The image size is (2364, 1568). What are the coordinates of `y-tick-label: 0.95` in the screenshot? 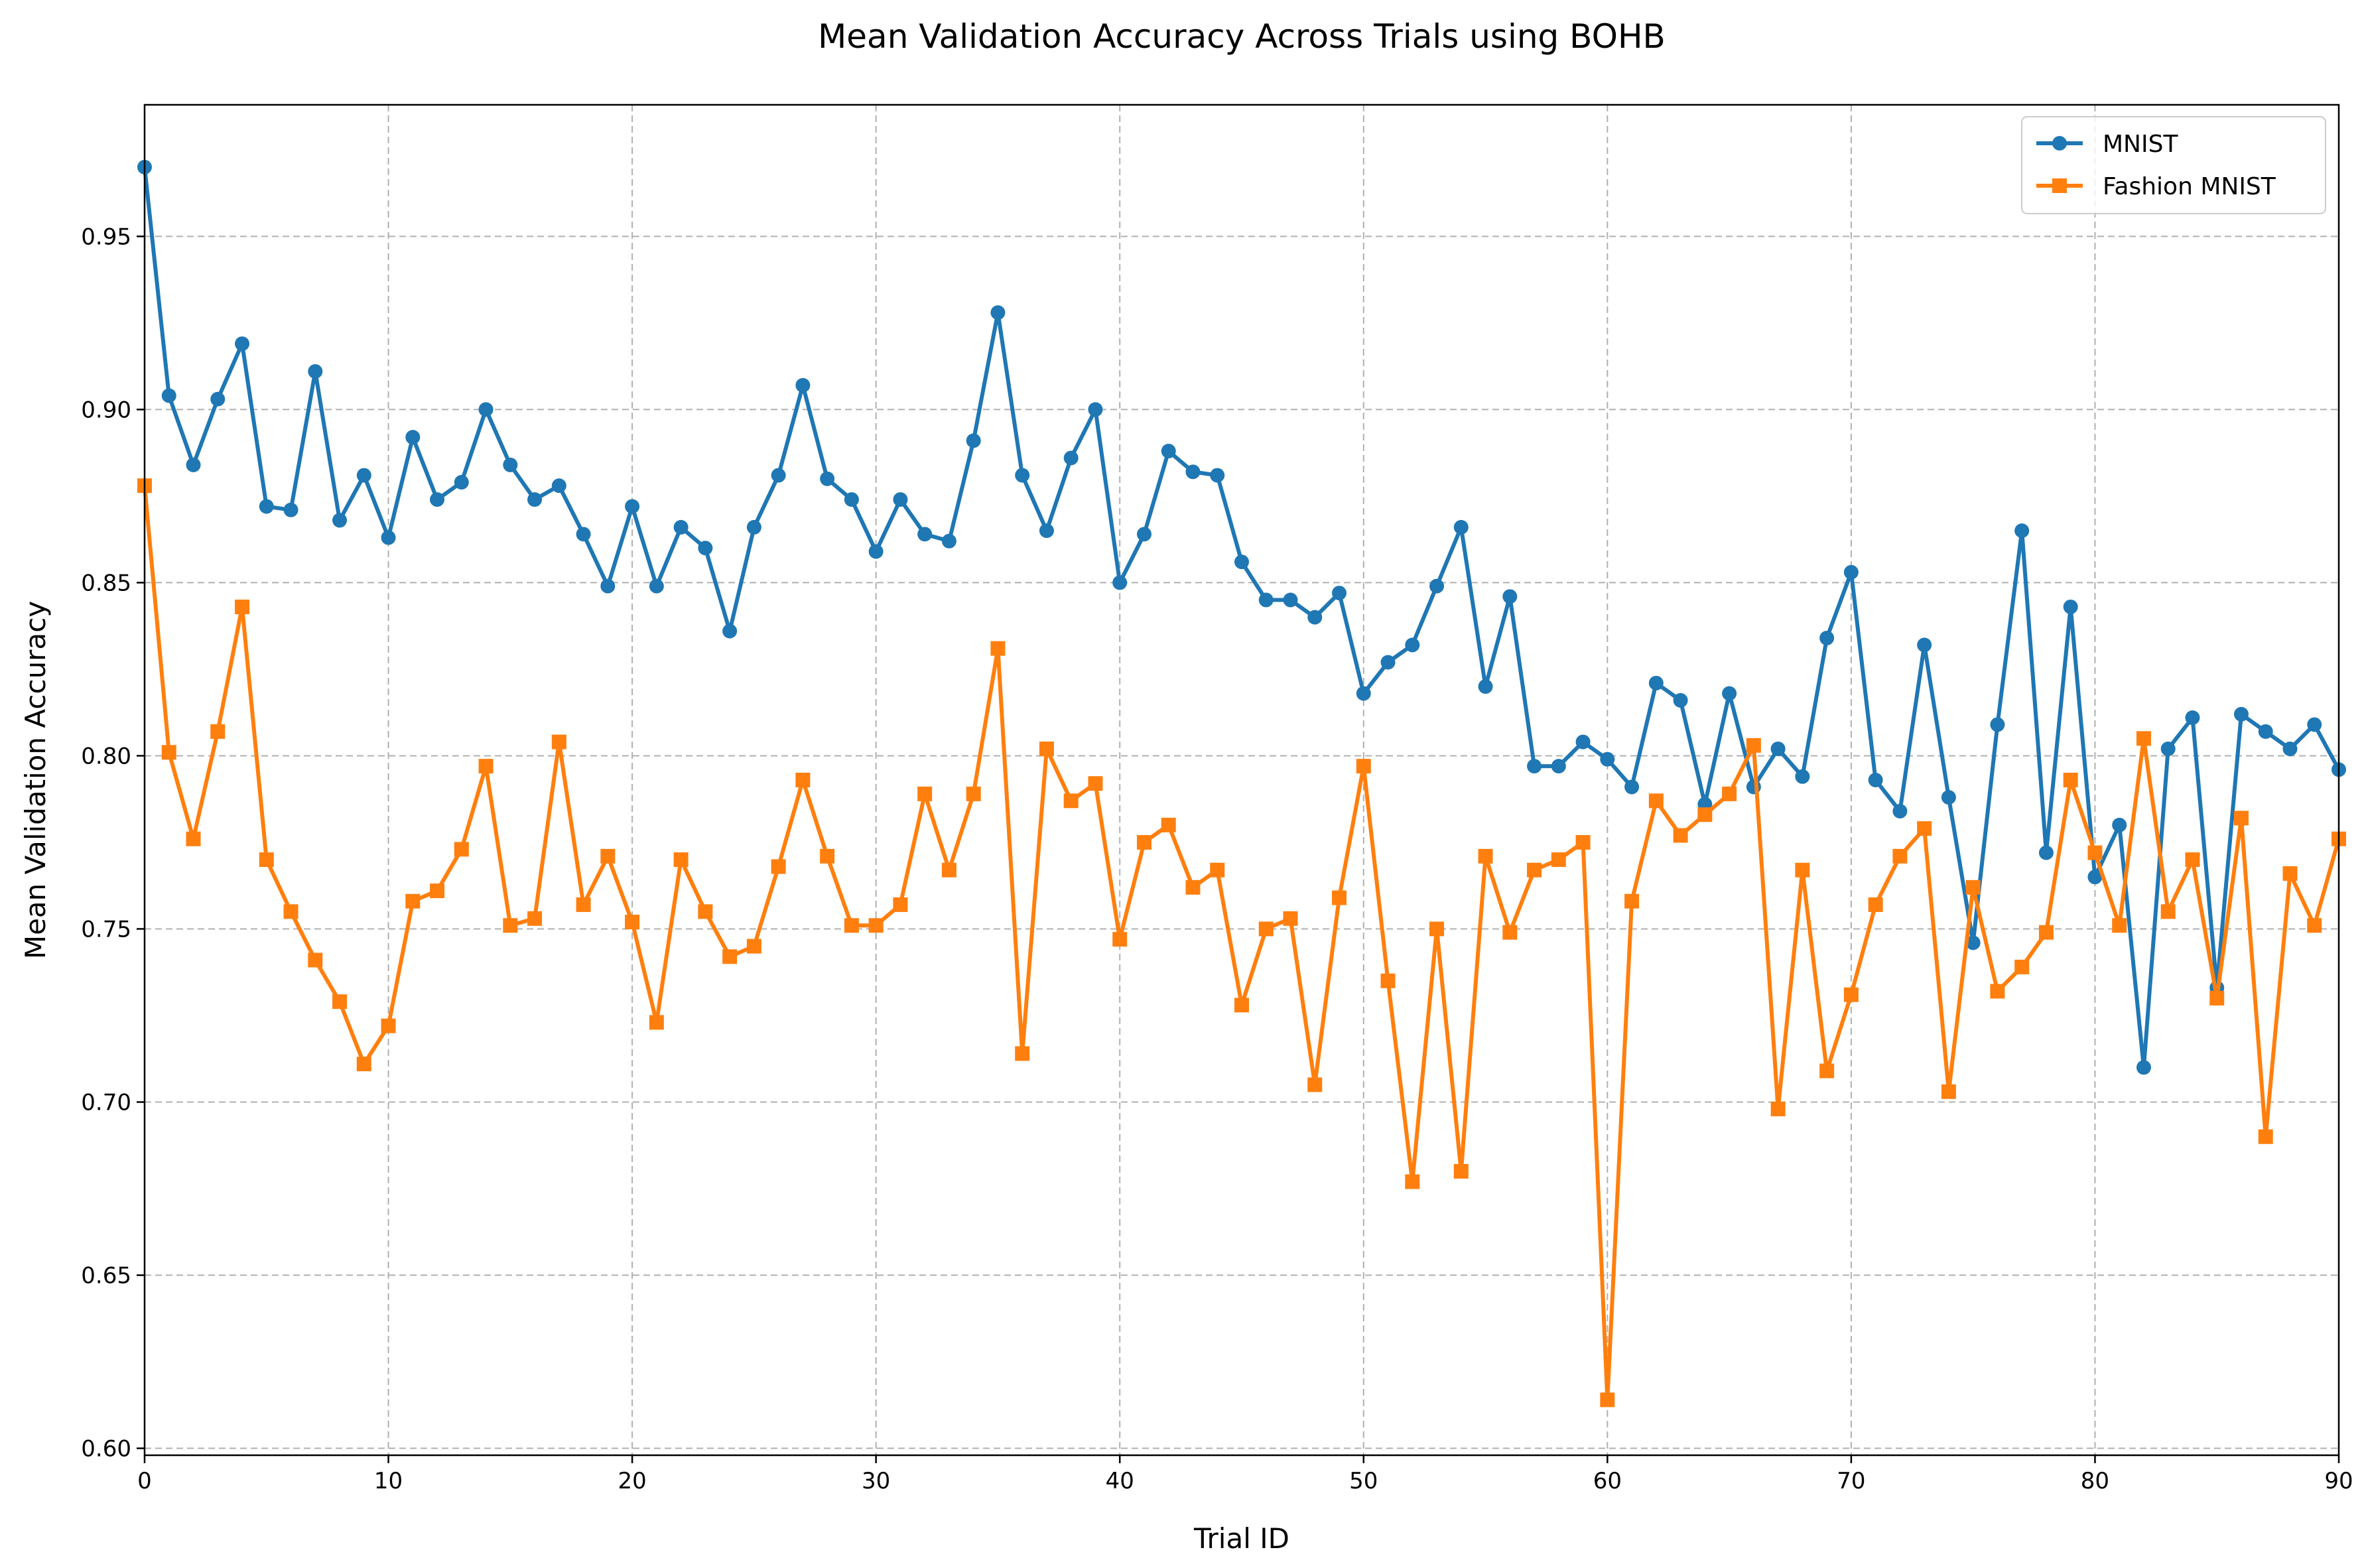 It's located at (106, 237).